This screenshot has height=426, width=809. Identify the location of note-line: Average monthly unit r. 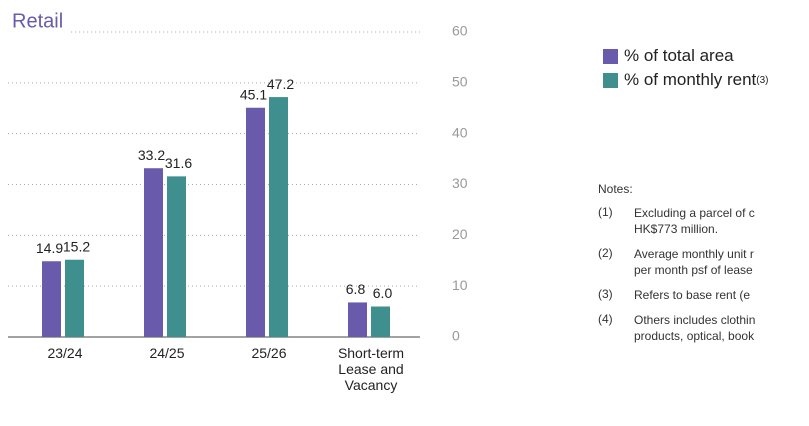
(694, 254).